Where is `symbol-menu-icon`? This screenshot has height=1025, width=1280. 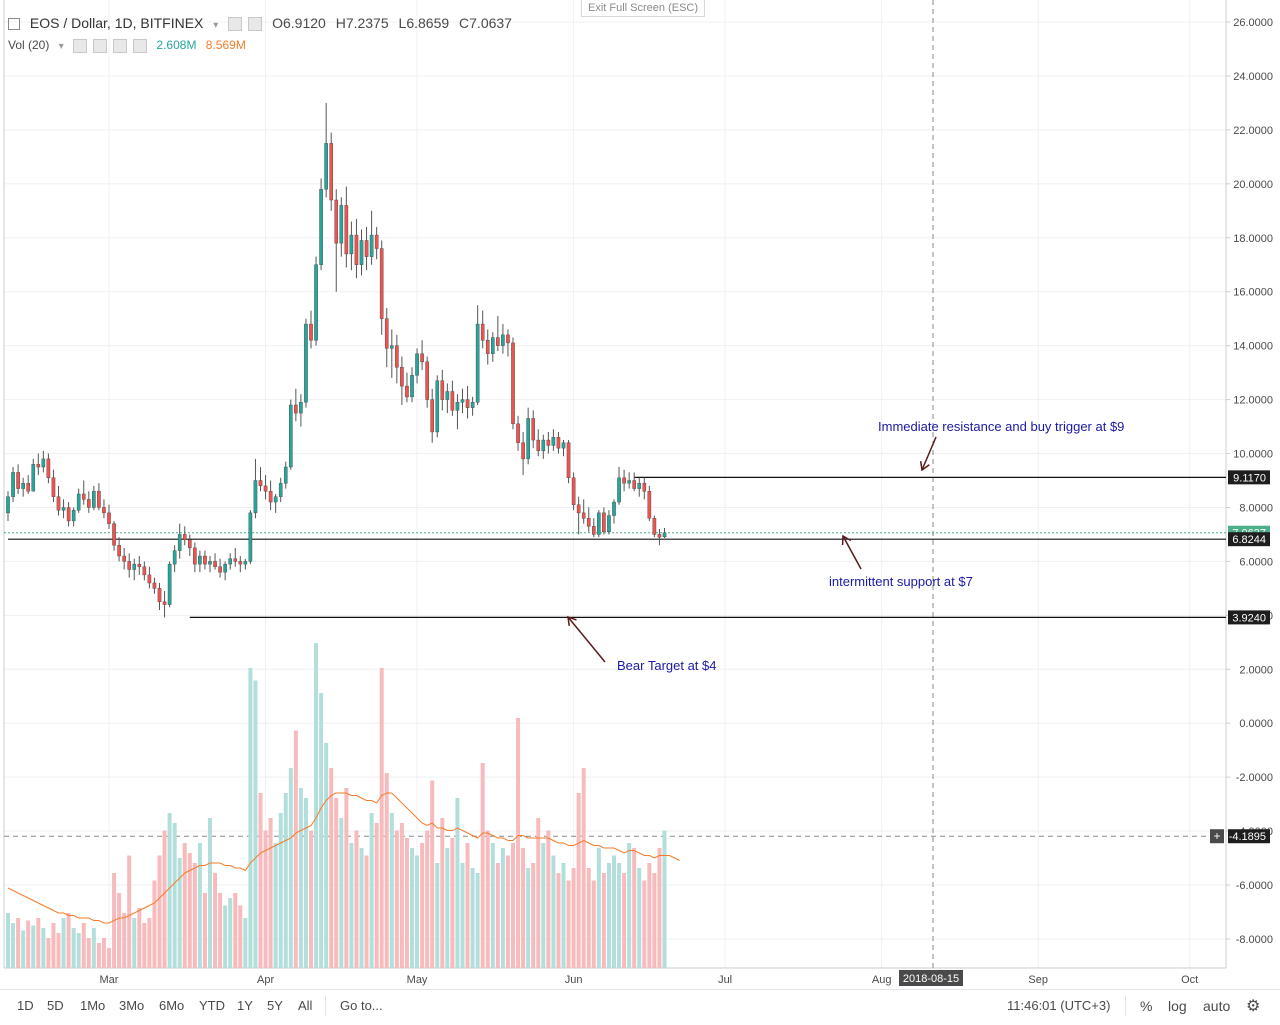
symbol-menu-icon is located at coordinates (14, 24).